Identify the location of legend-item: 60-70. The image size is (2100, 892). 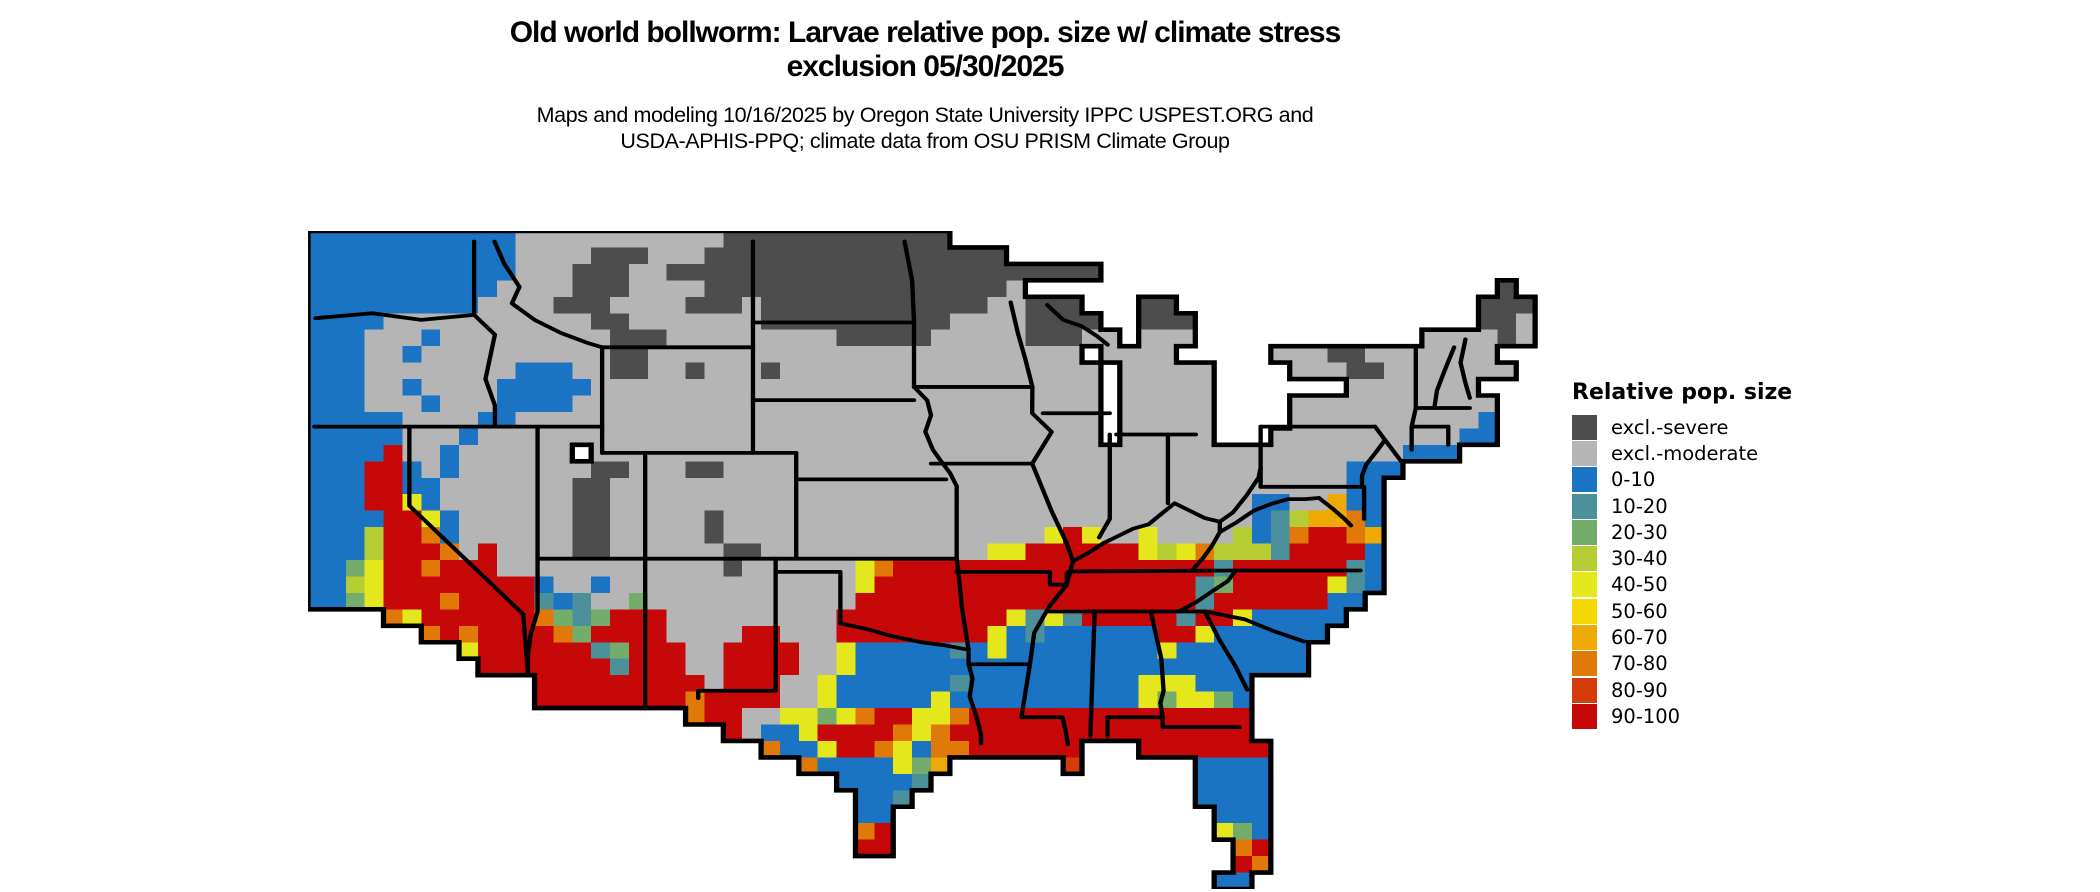
(1737, 637).